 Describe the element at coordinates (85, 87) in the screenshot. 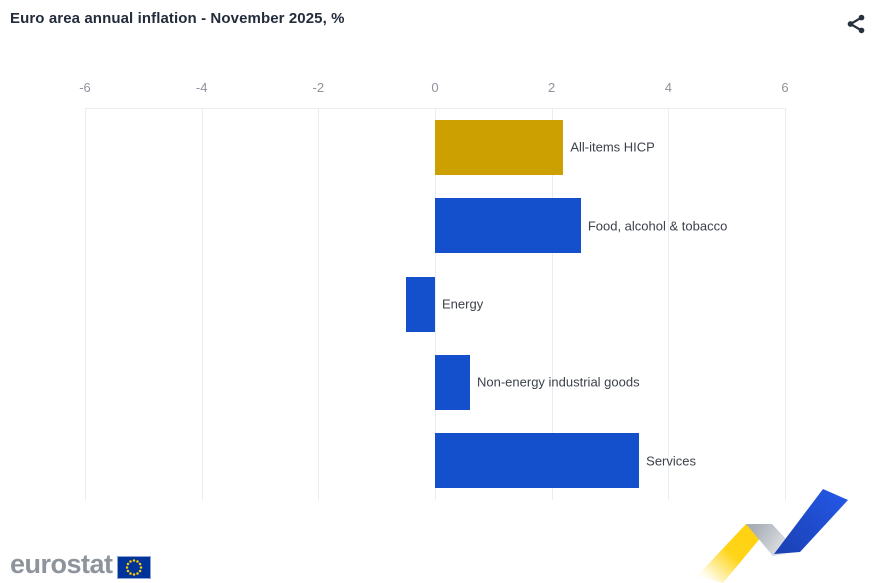

I see `x-tick-label: -6` at that location.